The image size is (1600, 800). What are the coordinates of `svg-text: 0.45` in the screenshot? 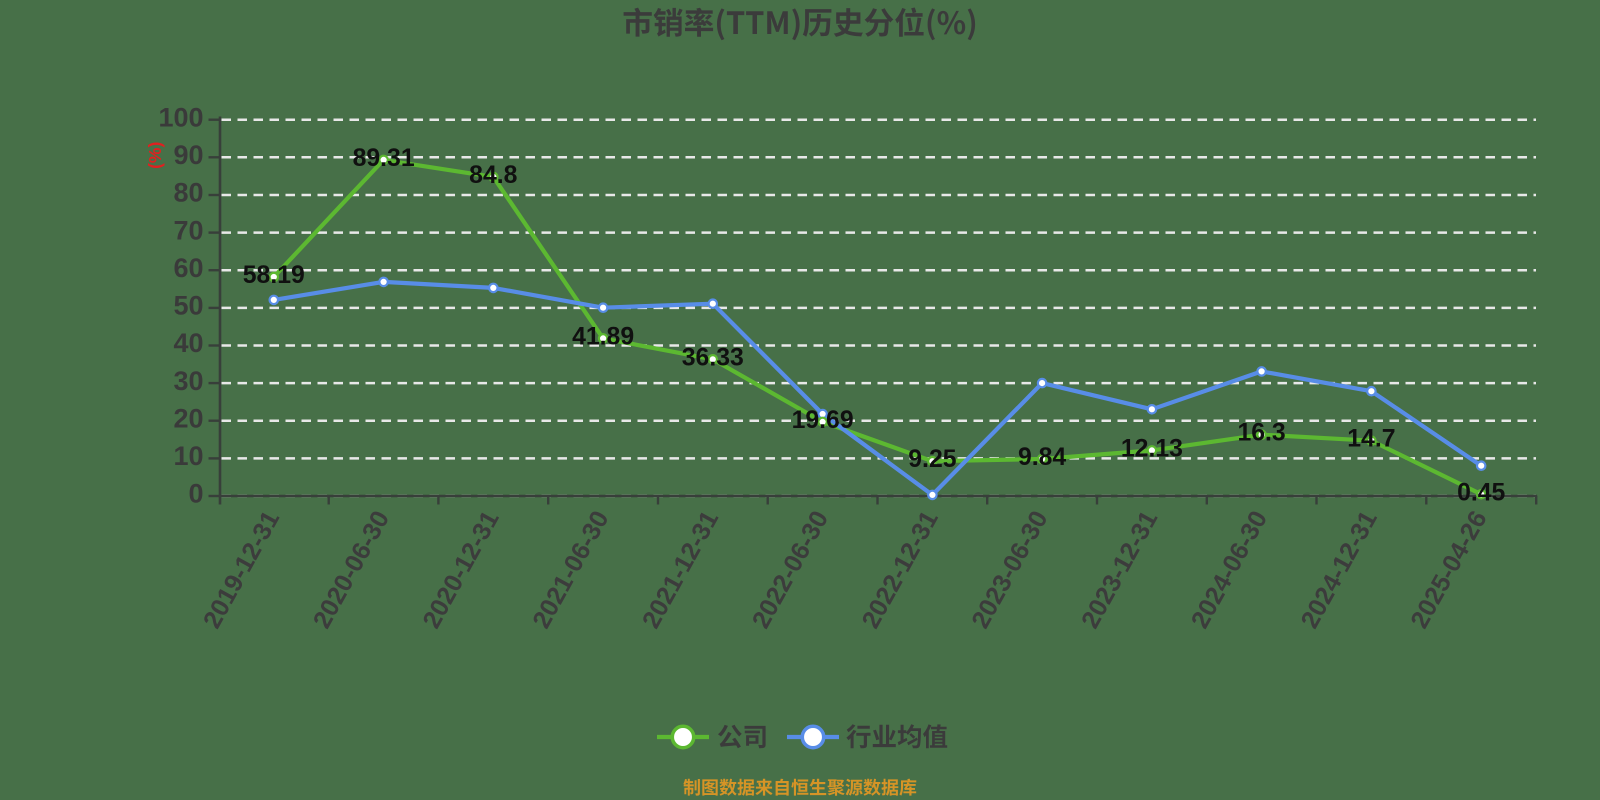 It's located at (1481, 492).